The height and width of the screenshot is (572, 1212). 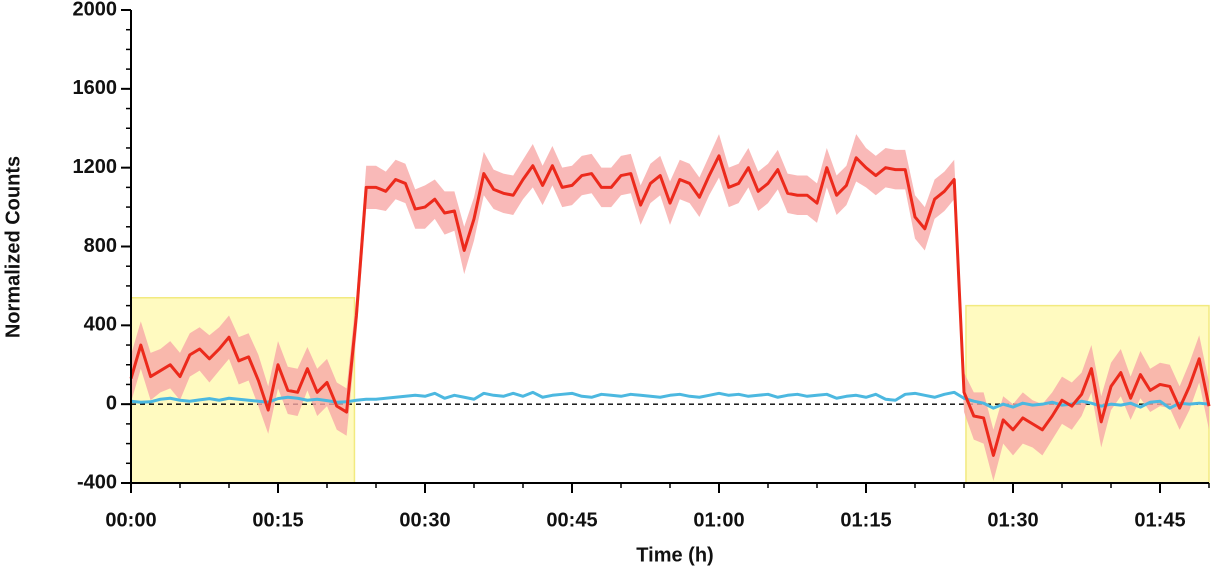 What do you see at coordinates (97, 482) in the screenshot?
I see `y-tick-label: -400` at bounding box center [97, 482].